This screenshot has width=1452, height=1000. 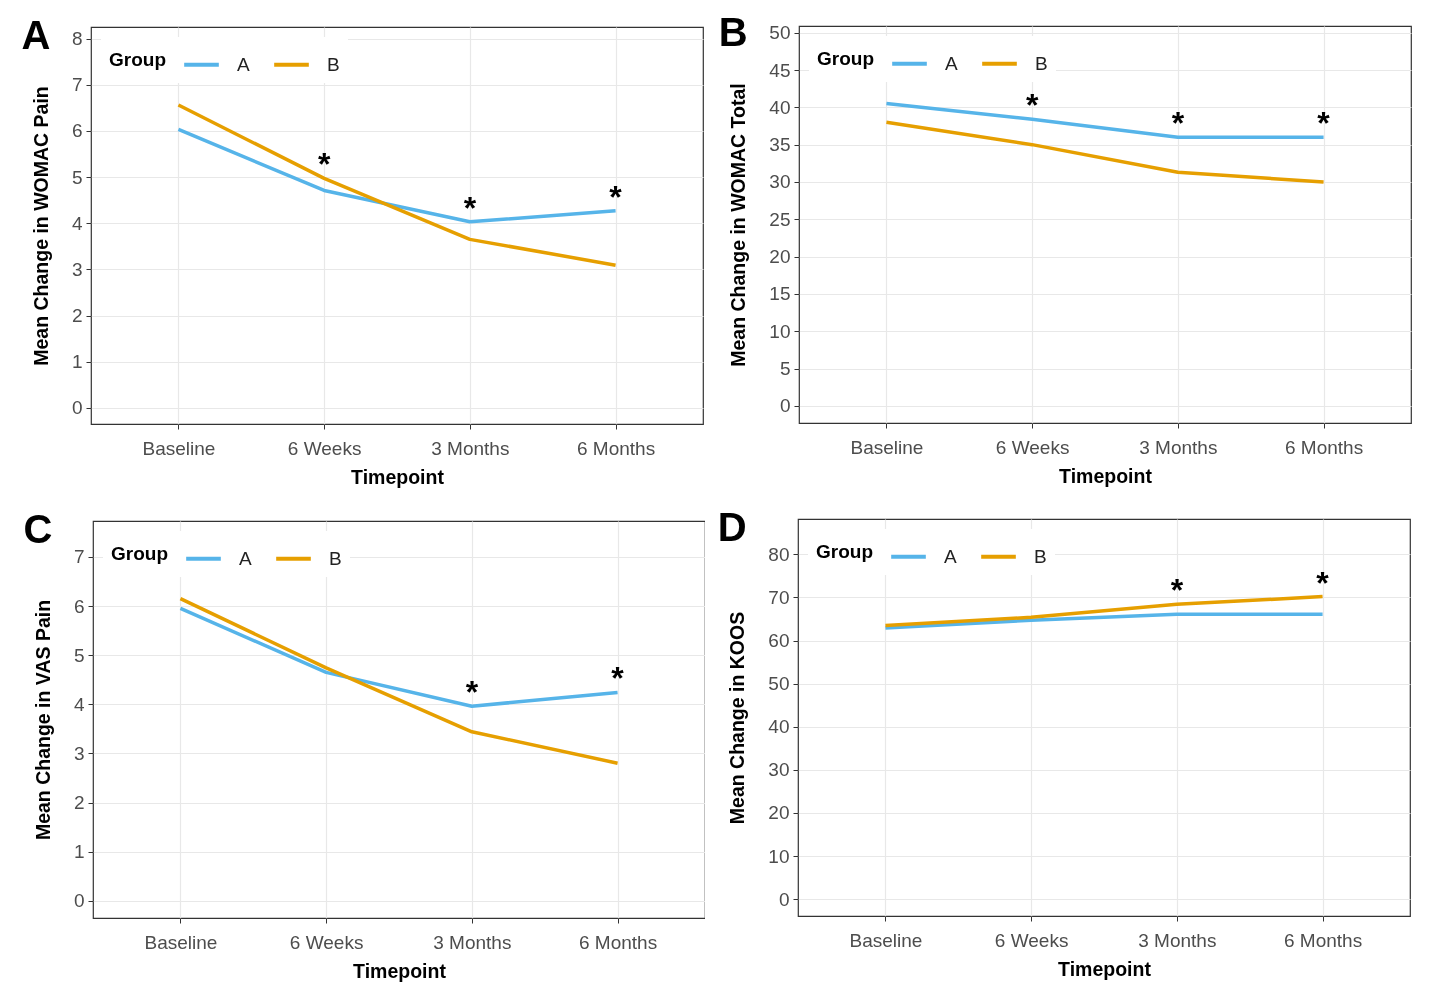 What do you see at coordinates (77, 39) in the screenshot?
I see `y-tick-label: 8` at bounding box center [77, 39].